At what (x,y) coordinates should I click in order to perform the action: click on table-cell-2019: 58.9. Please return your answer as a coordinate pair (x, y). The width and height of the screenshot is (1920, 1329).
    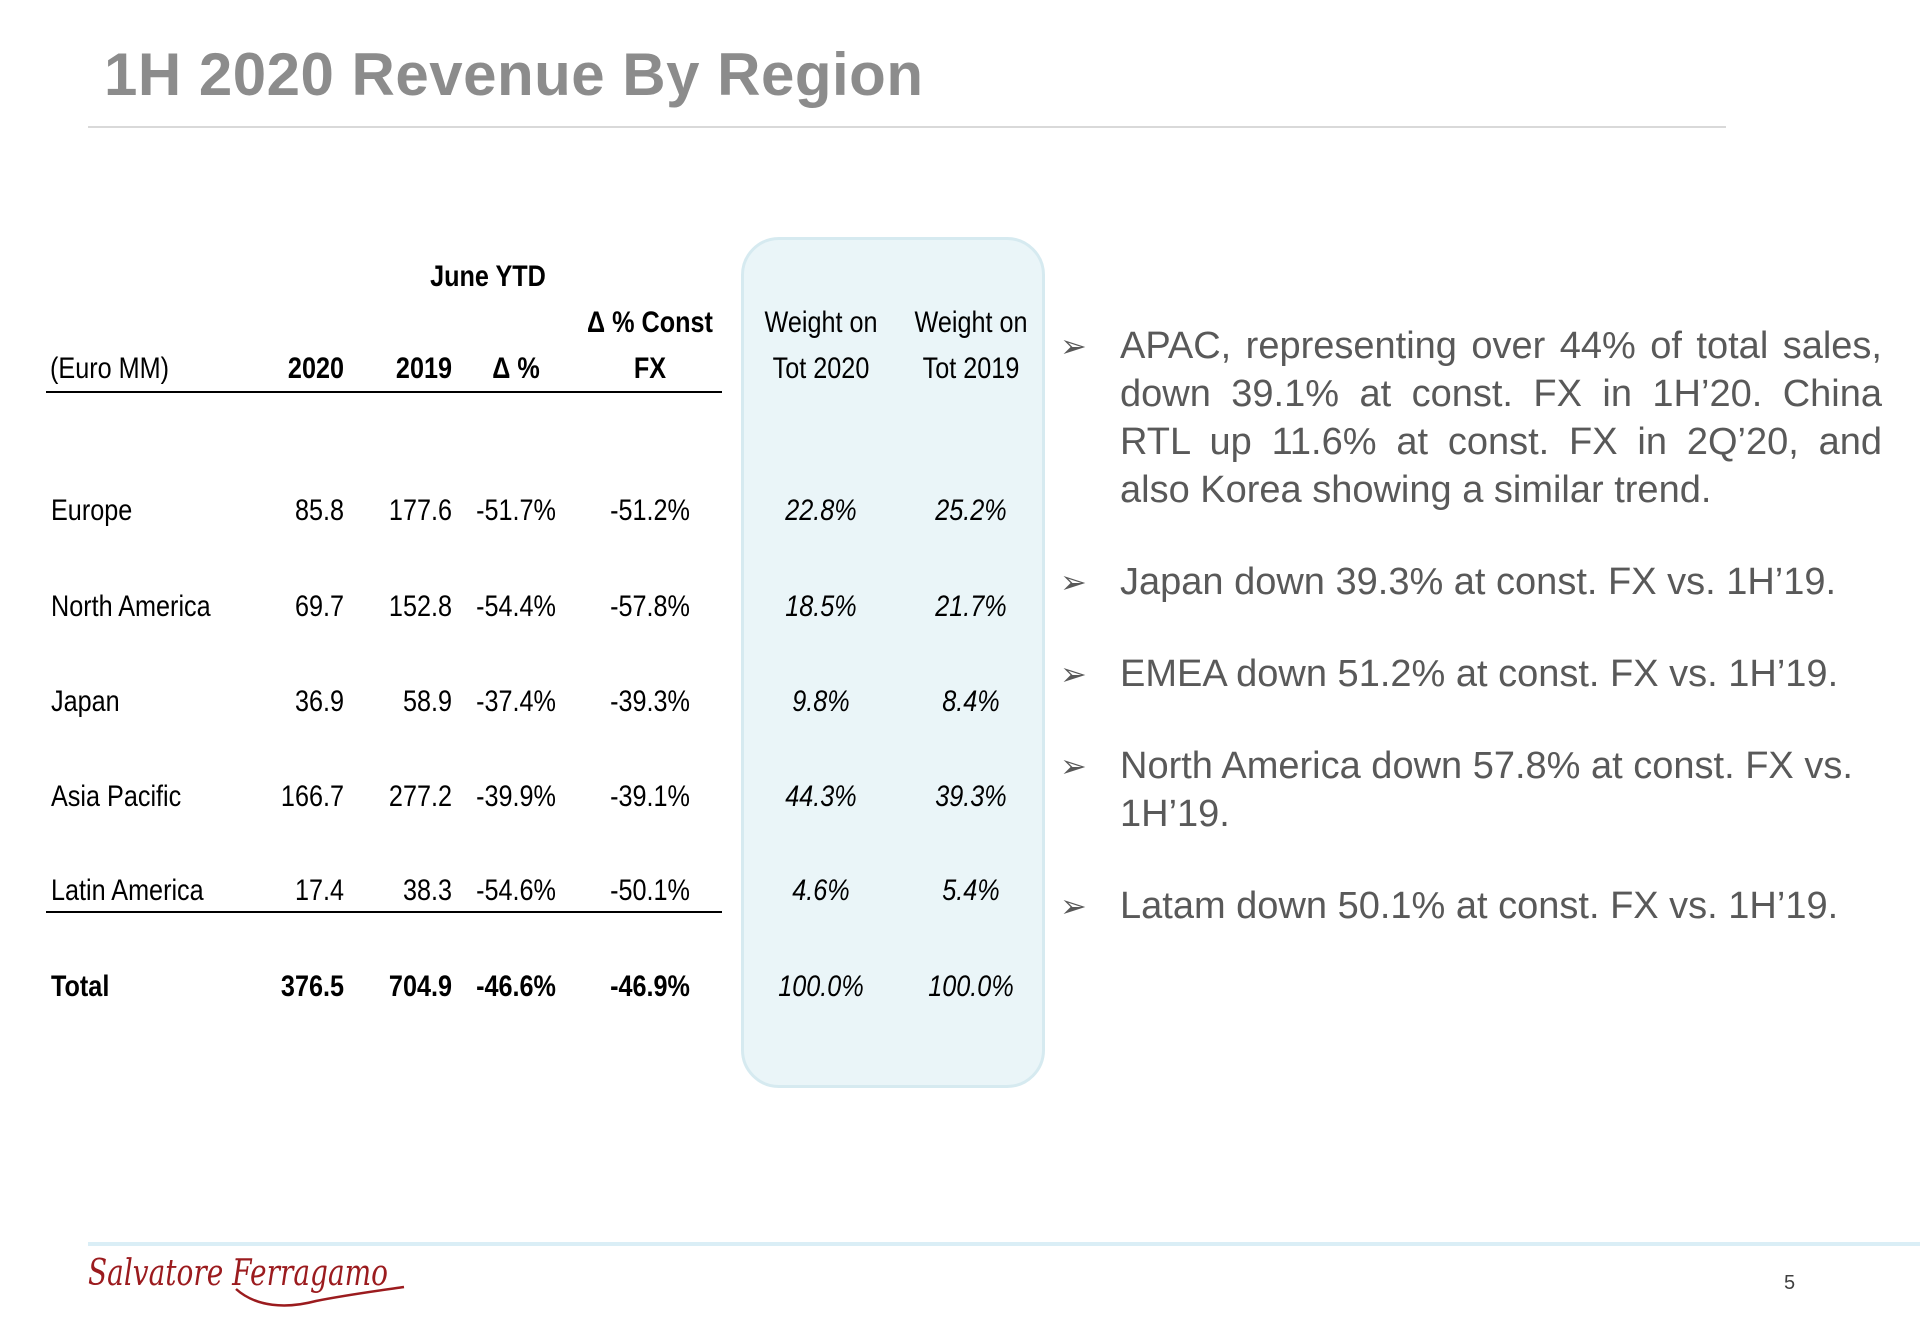
    Looking at the image, I should click on (427, 701).